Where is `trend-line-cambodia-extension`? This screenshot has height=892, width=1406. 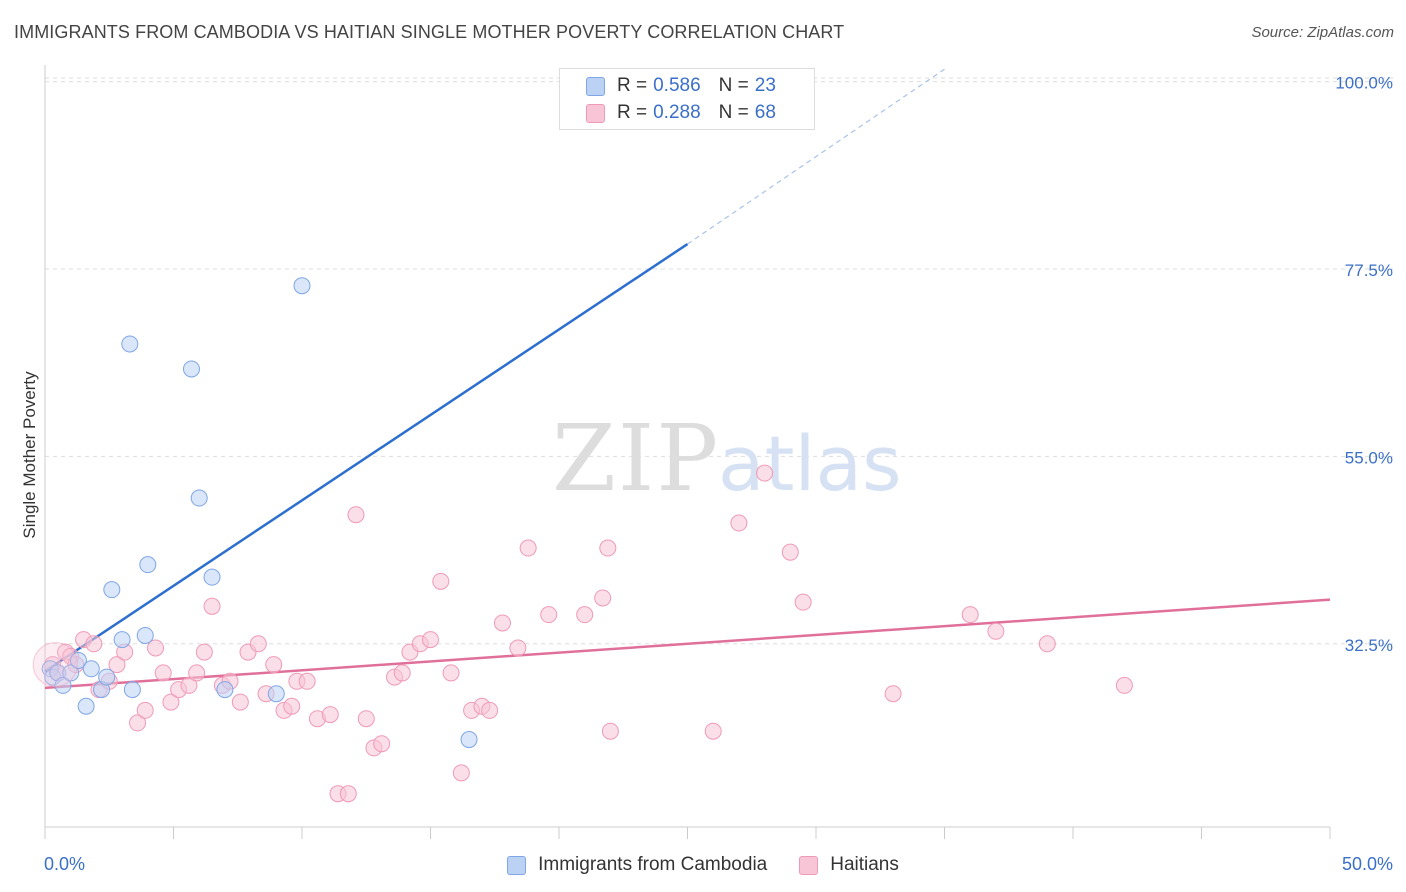
trend-line-cambodia-extension is located at coordinates (816, 156).